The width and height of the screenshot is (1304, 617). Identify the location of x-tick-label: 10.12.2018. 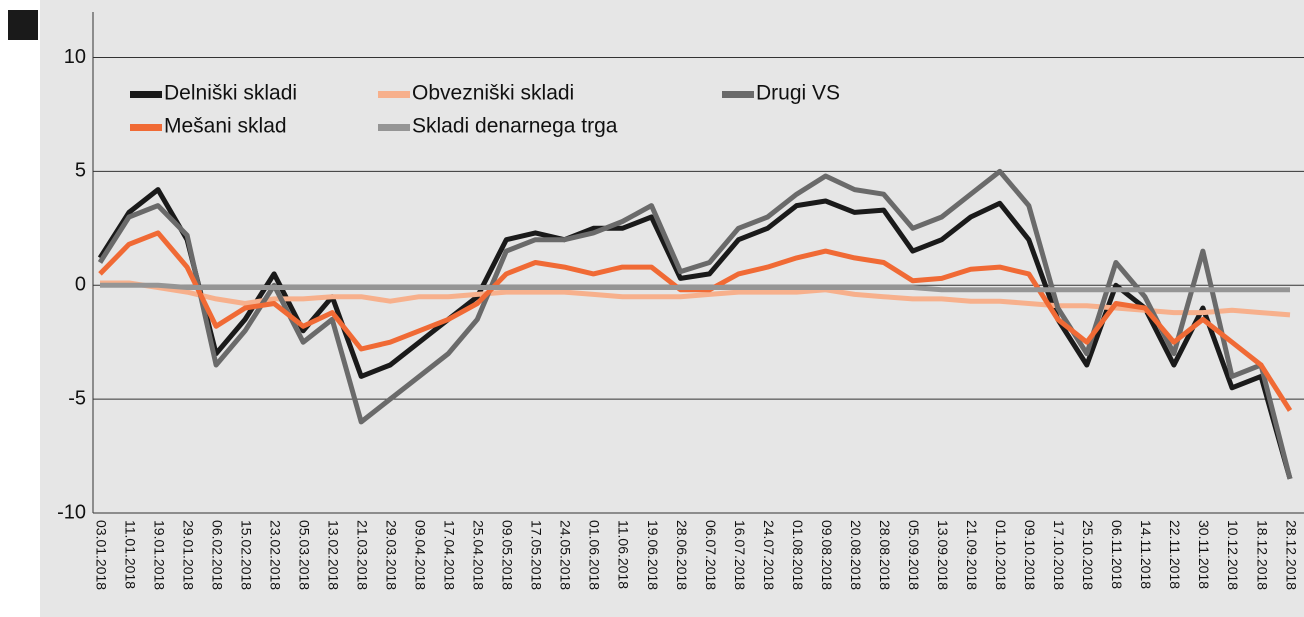
(1233, 555).